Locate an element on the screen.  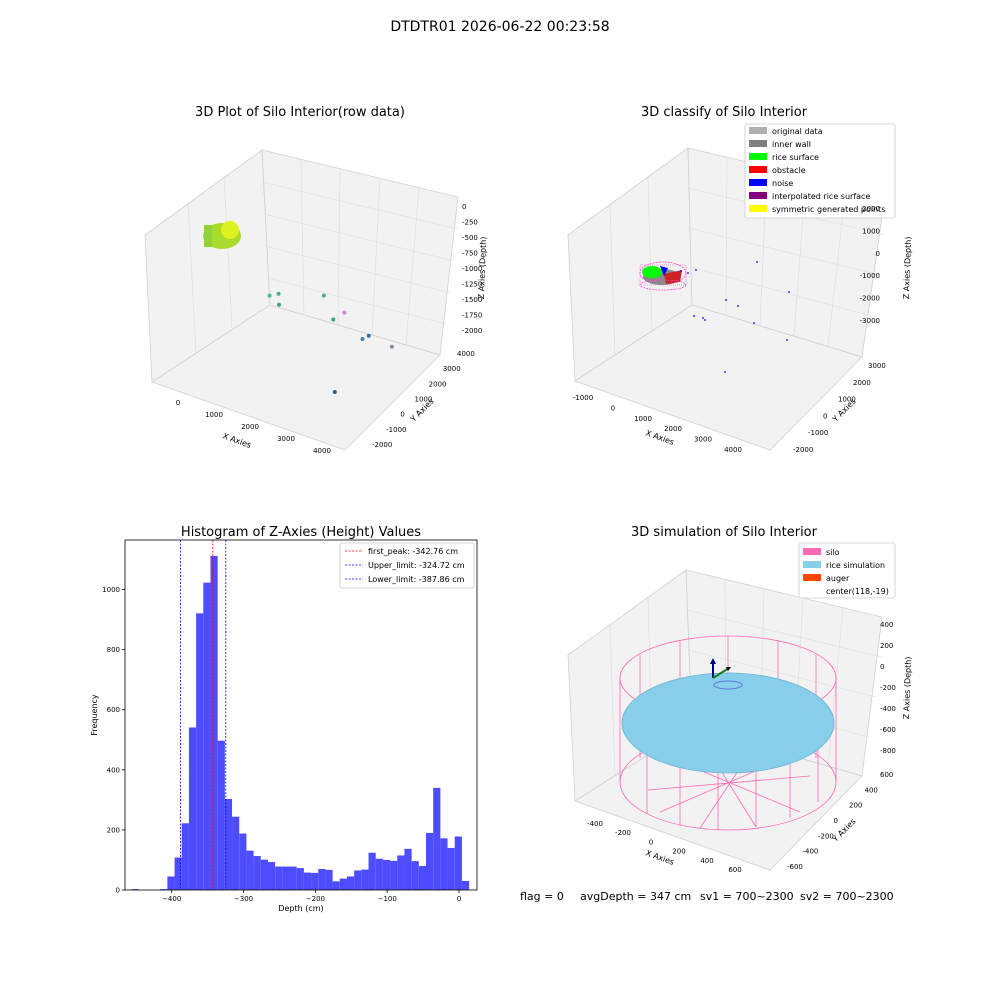
classify-x-tick-label: 2000 is located at coordinates (673, 429).